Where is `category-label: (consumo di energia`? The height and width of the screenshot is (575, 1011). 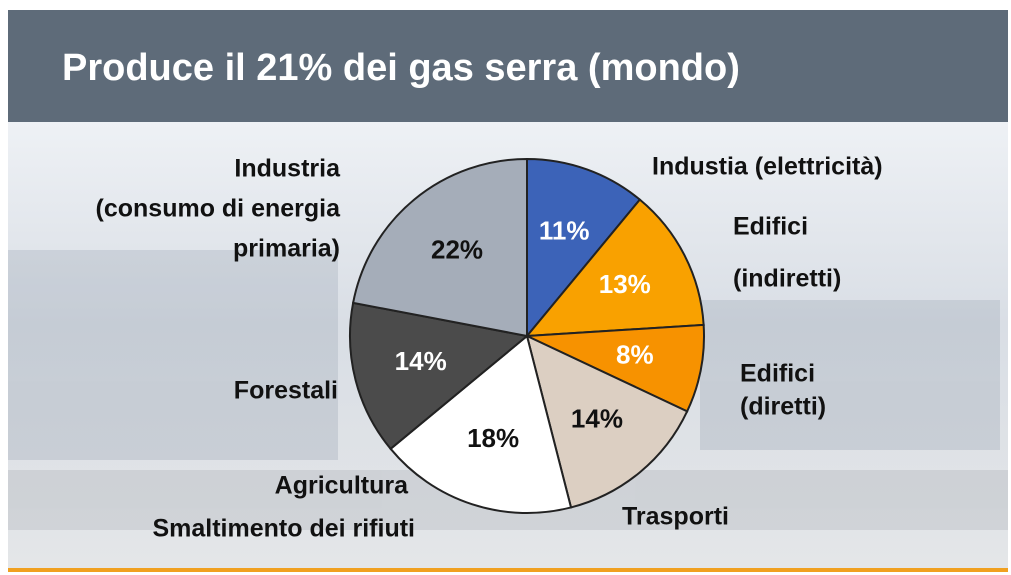
category-label: (consumo di energia is located at coordinates (219, 209).